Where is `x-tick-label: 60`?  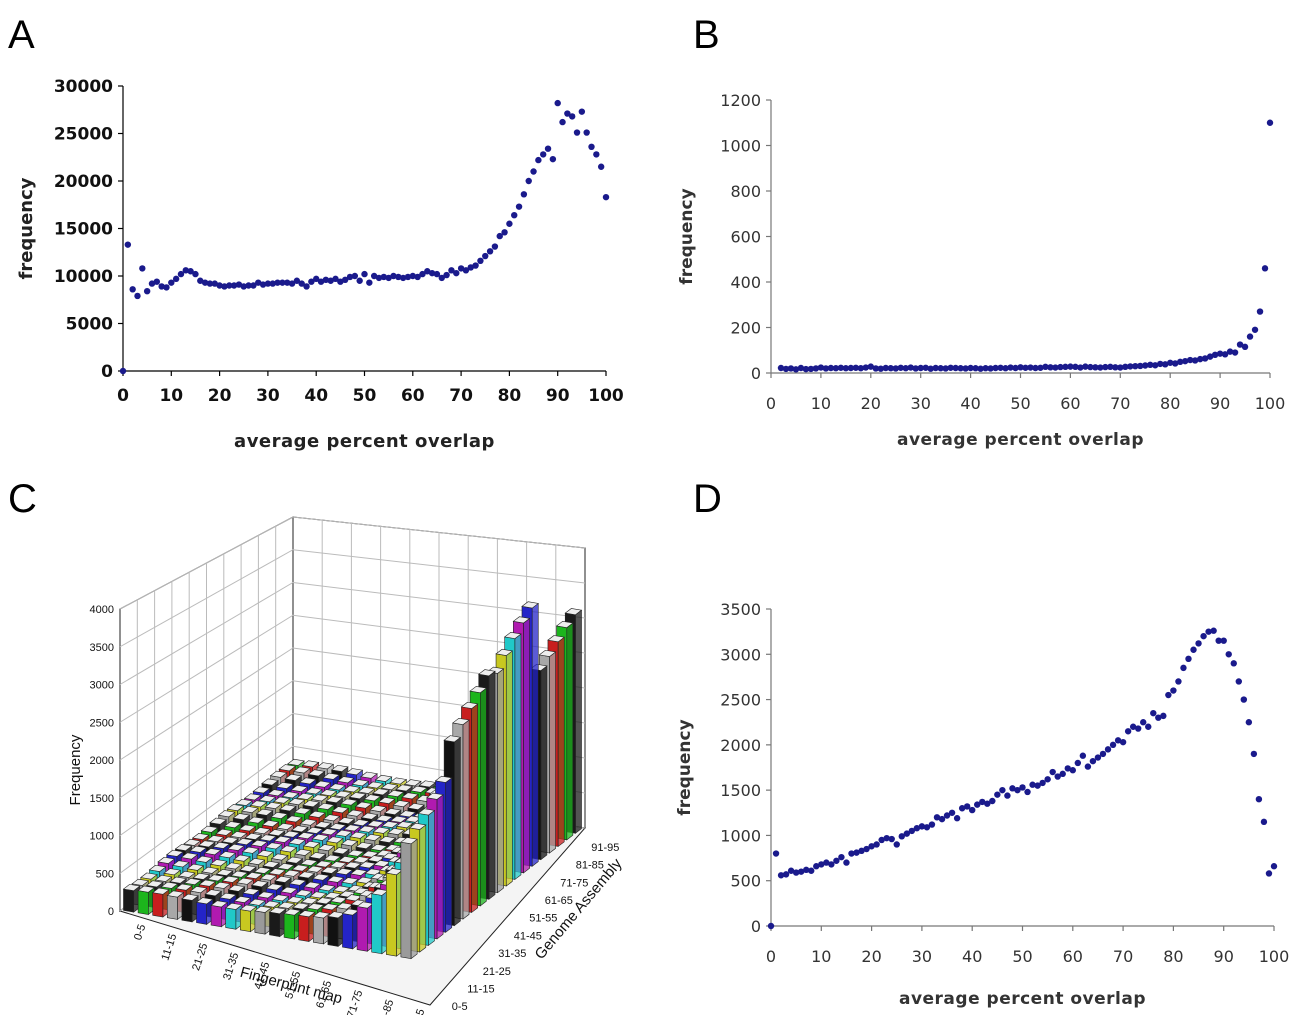 x-tick-label: 60 is located at coordinates (413, 396).